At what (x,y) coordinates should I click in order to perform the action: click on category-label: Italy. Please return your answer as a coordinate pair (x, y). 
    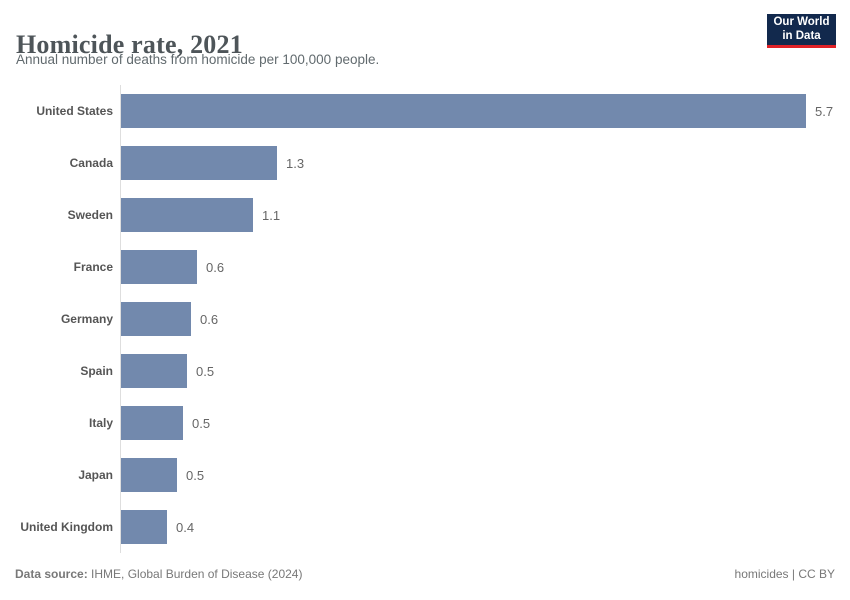
    Looking at the image, I should click on (100, 423).